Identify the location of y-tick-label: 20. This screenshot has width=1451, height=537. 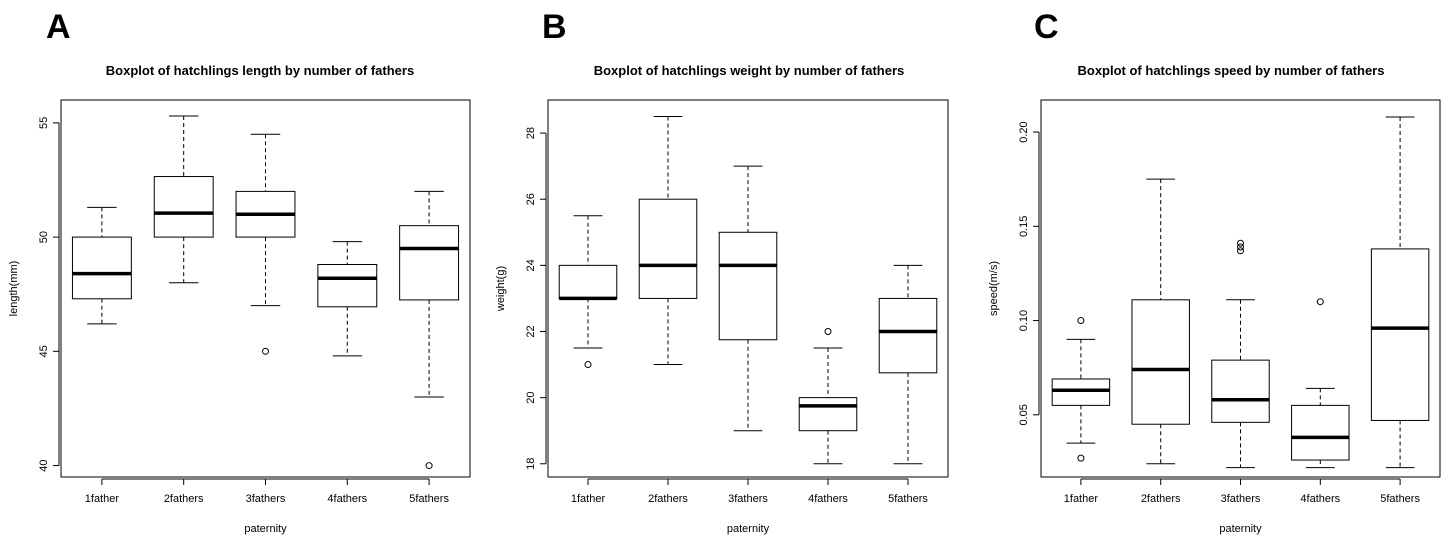
(531, 398).